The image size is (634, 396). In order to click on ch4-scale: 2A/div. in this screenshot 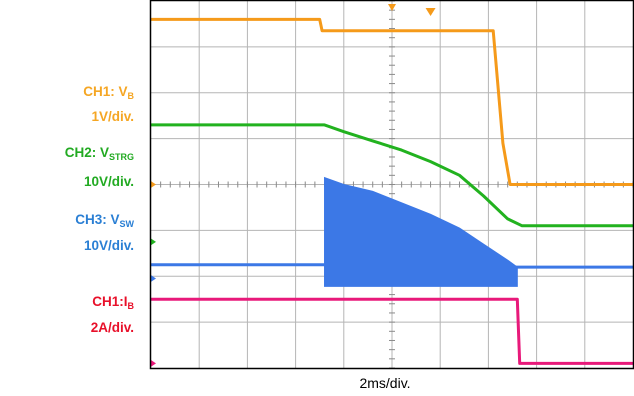, I will do `click(112, 327)`.